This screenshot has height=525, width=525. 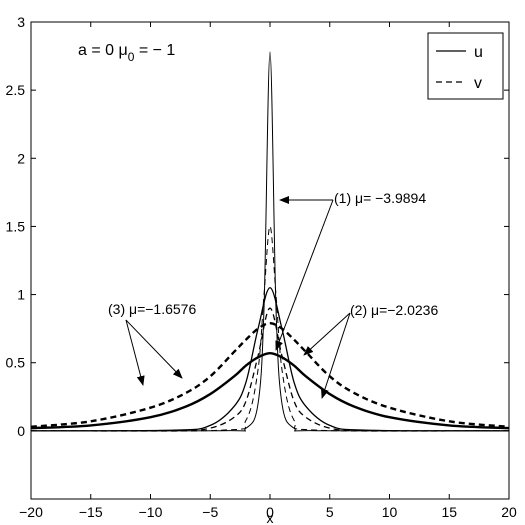 What do you see at coordinates (304, 275) in the screenshot?
I see `annotation-arrow-1b` at bounding box center [304, 275].